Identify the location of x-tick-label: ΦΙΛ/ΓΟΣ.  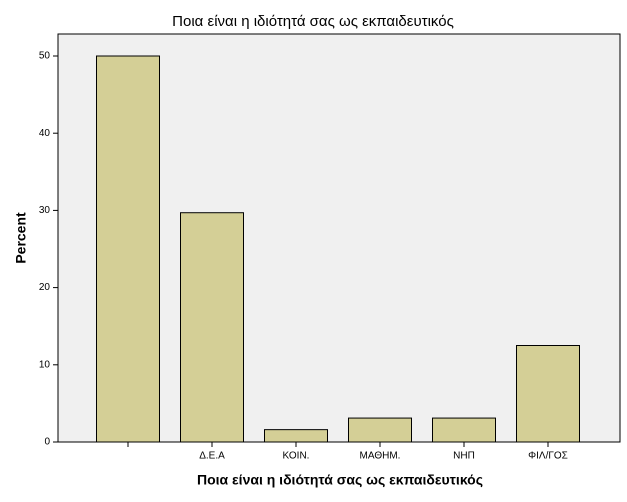
(548, 456).